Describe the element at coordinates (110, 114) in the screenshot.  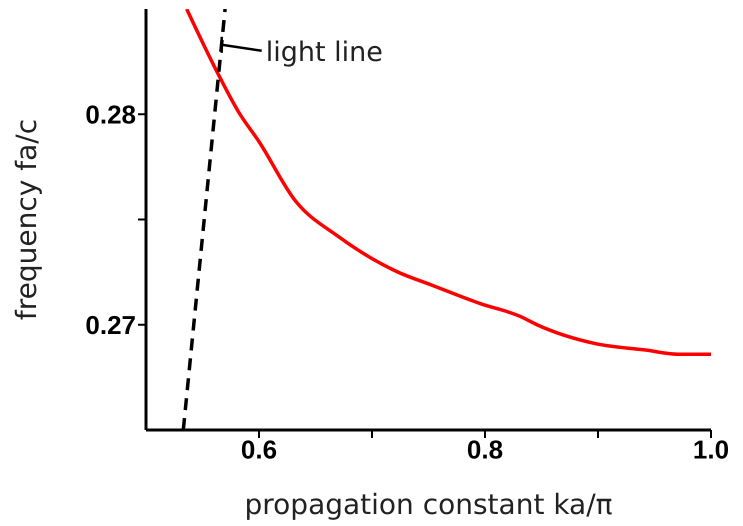
I see `y-tick-label: 0.28` at that location.